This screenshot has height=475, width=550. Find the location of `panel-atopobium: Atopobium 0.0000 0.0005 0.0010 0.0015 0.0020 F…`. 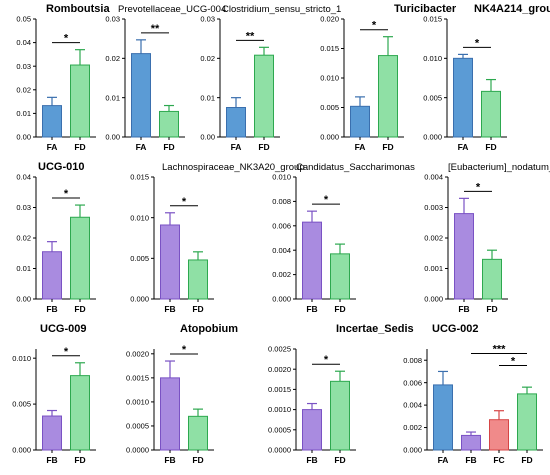

panel-atopobium: Atopobium 0.0000 0.0005 0.0010 0.0015 0.0020 F… is located at coordinates (182, 394).